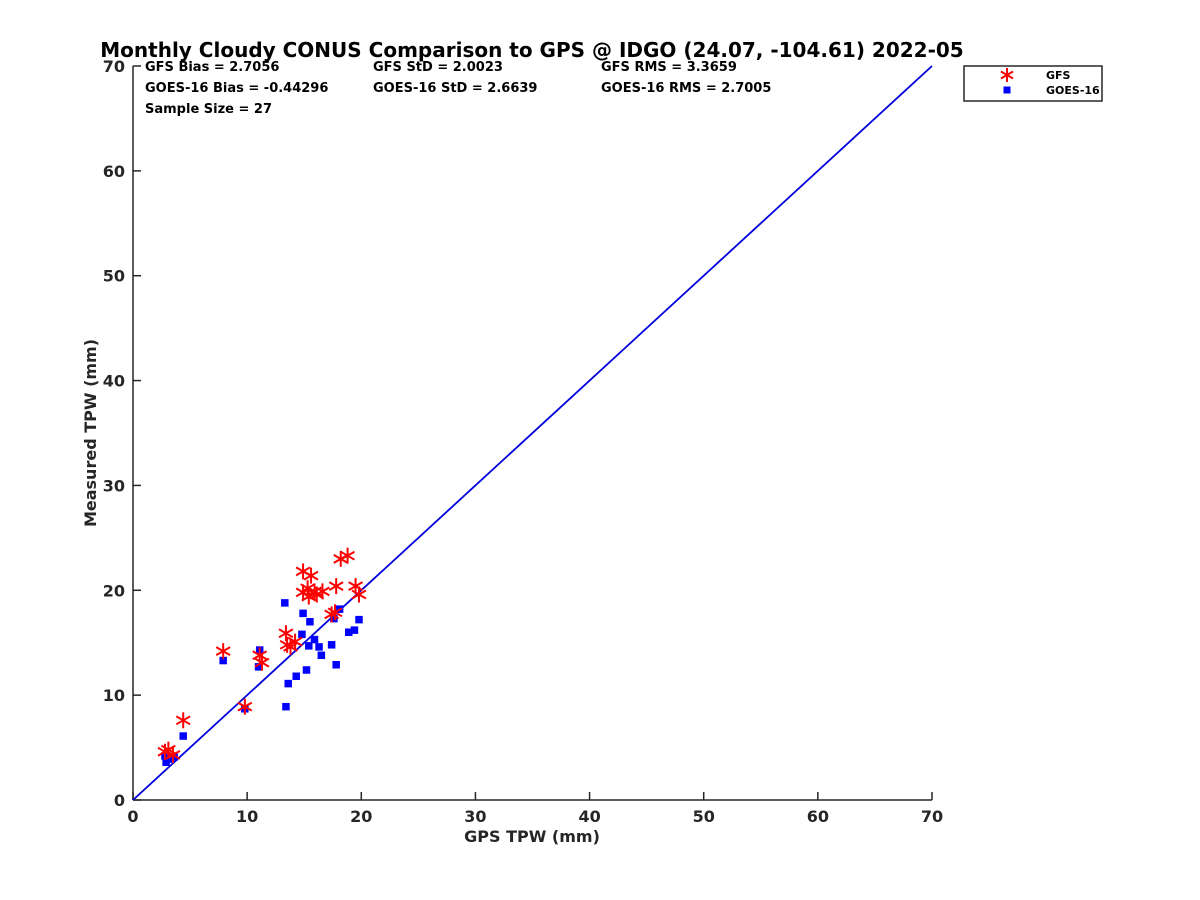  Describe the element at coordinates (932, 816) in the screenshot. I see `x-tick-label: 70` at that location.